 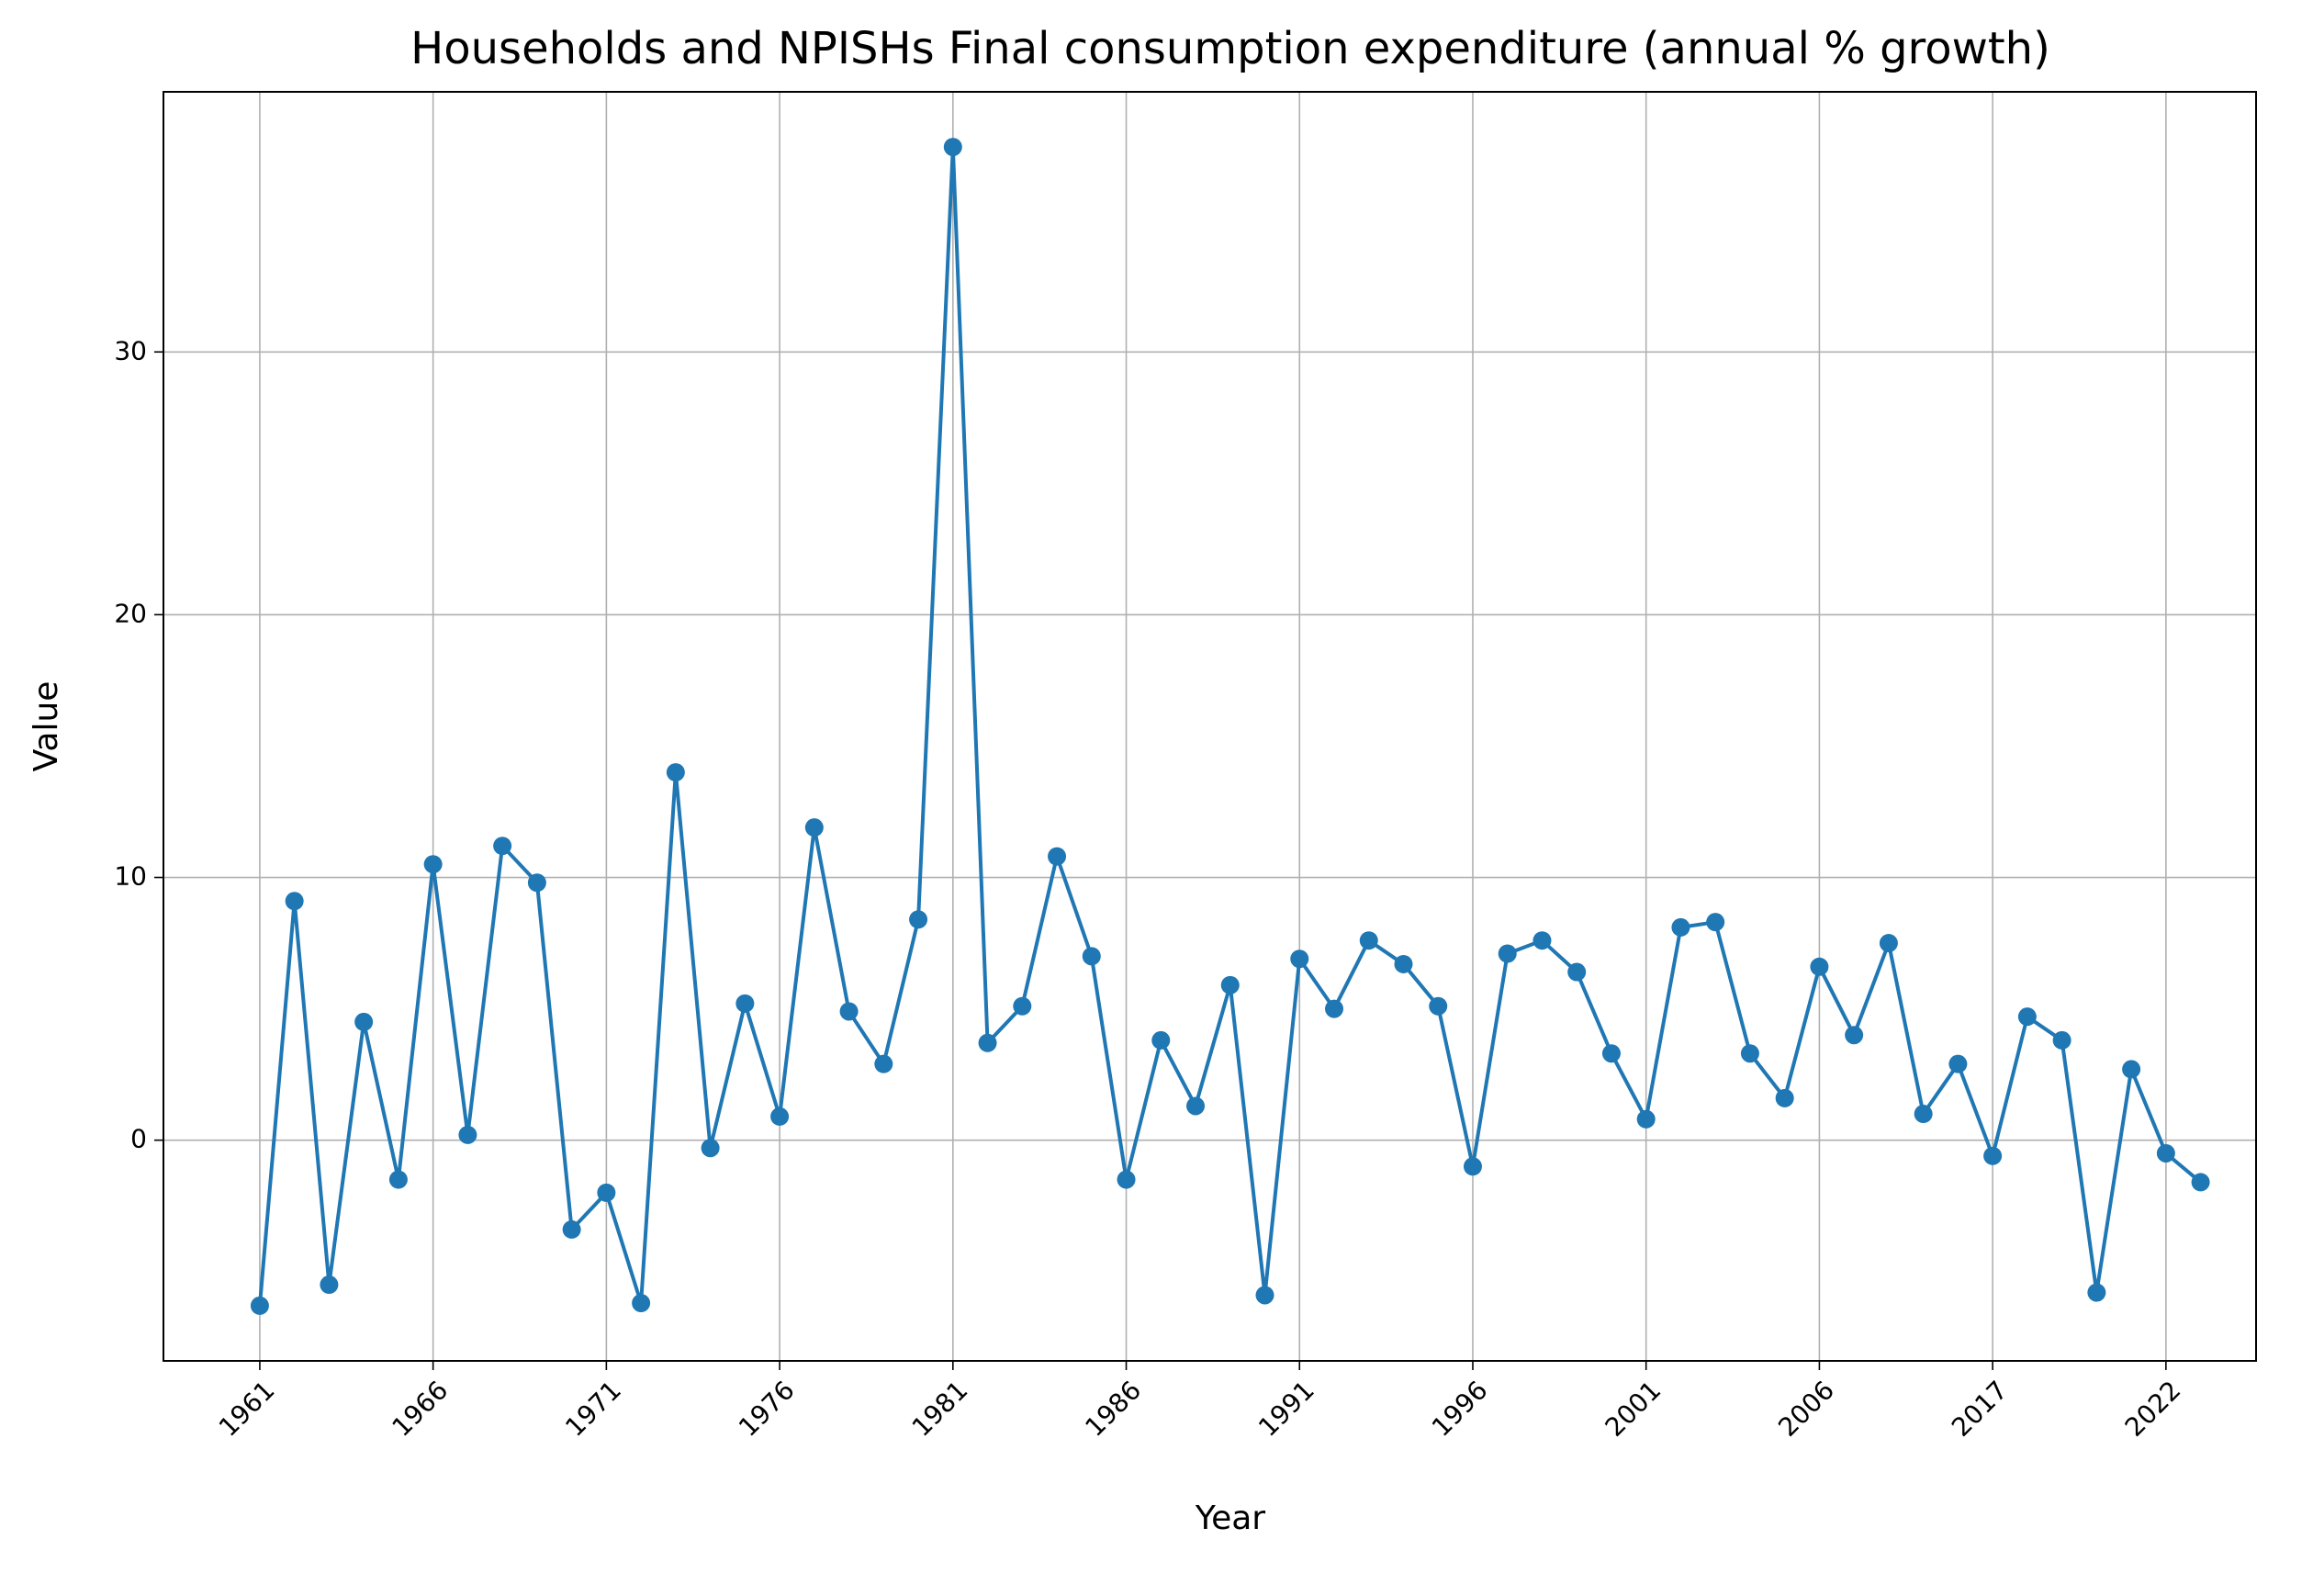 What do you see at coordinates (593, 1409) in the screenshot?
I see `x-tick-label: 1971` at bounding box center [593, 1409].